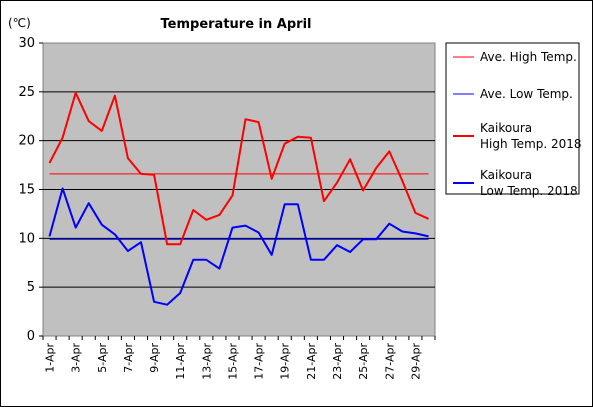 This screenshot has height=407, width=593. I want to click on x-tick-label: 23-Apr, so click(337, 361).